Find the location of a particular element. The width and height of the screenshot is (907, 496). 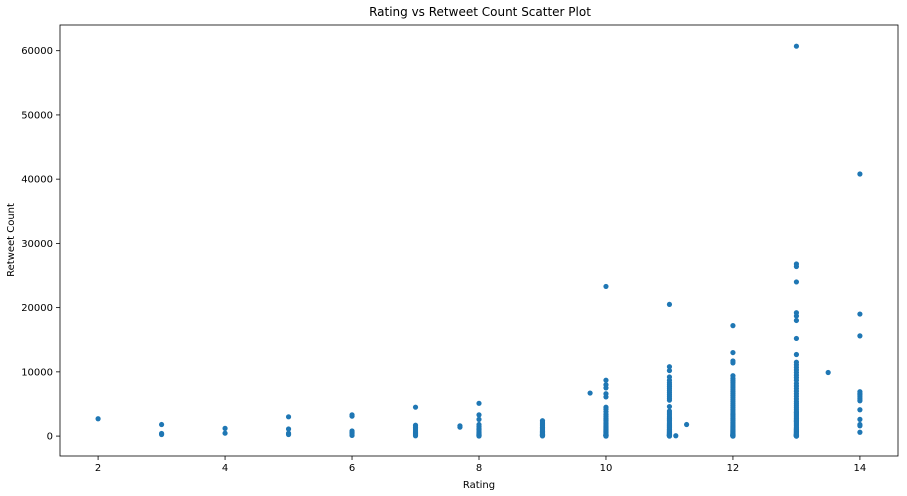

y-tick-label: 20000 is located at coordinates (37, 308).